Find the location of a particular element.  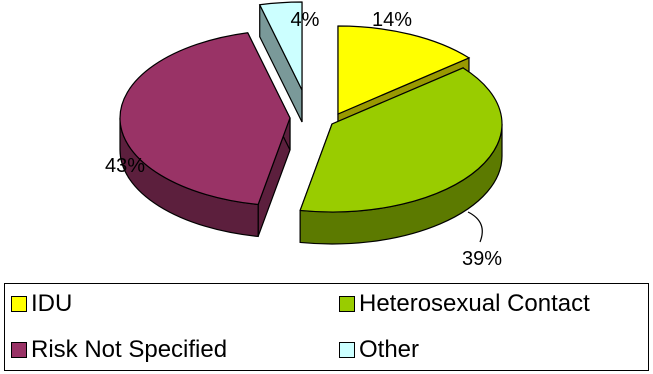

pie-slice-top-idu is located at coordinates (404, 70).